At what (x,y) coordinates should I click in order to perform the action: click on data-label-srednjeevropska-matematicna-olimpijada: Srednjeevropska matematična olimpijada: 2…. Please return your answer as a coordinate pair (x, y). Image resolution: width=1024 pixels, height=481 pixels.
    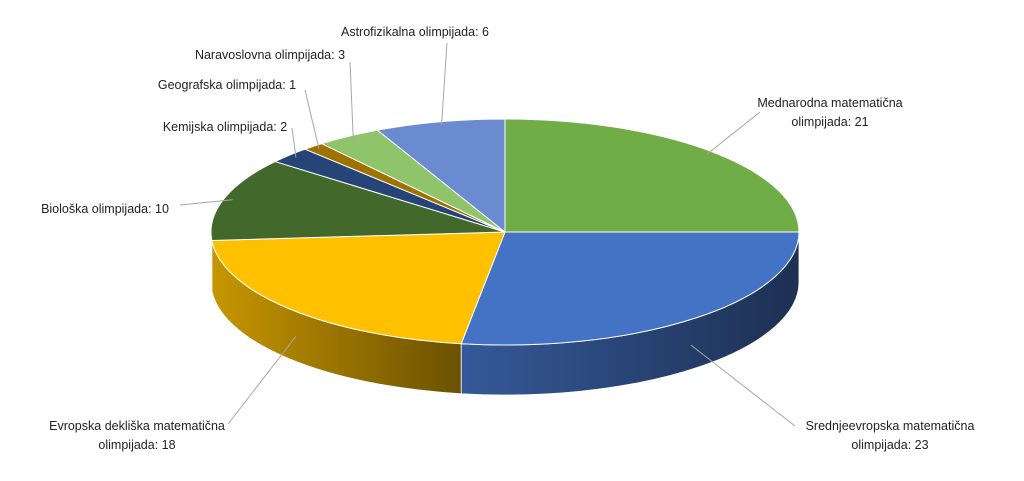
    Looking at the image, I should click on (890, 435).